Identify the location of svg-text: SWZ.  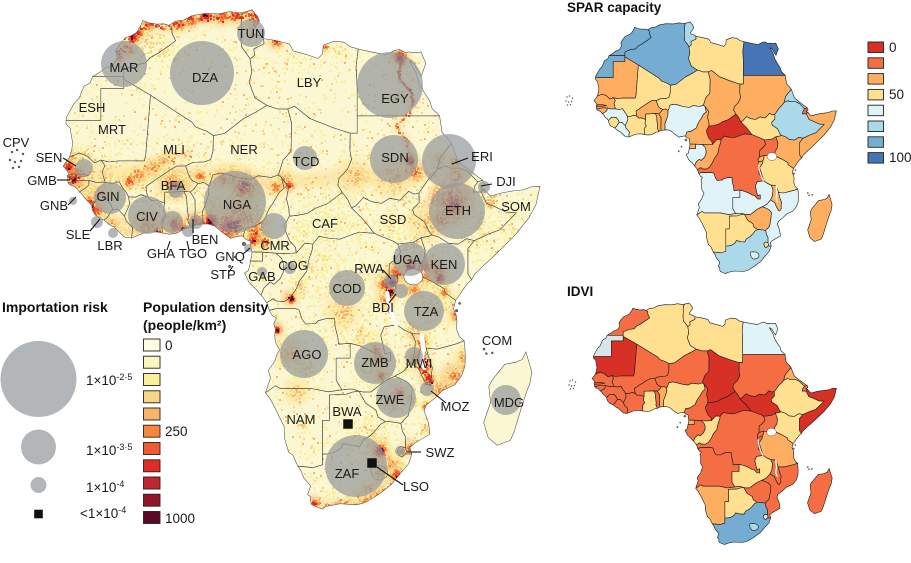
(440, 452).